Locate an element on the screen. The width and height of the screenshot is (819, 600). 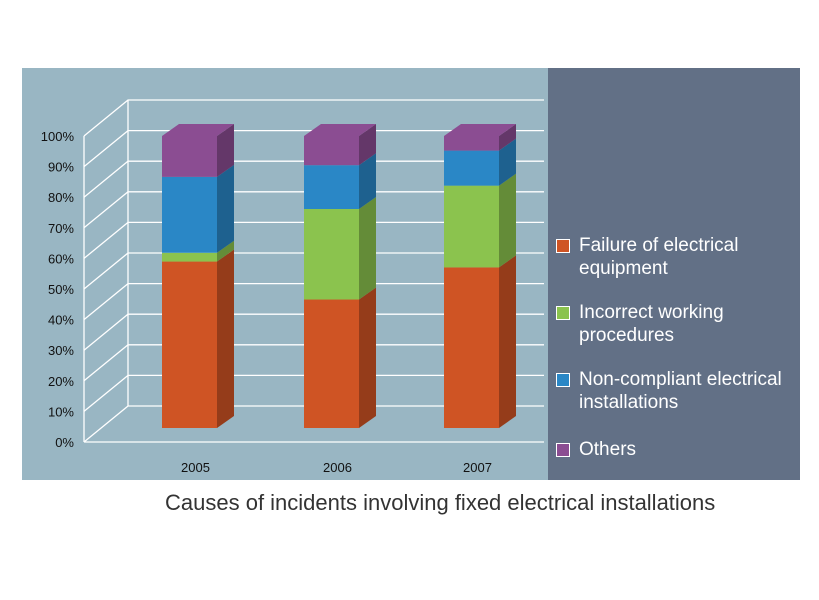
y-tick-label-9: 90% is located at coordinates (61, 167).